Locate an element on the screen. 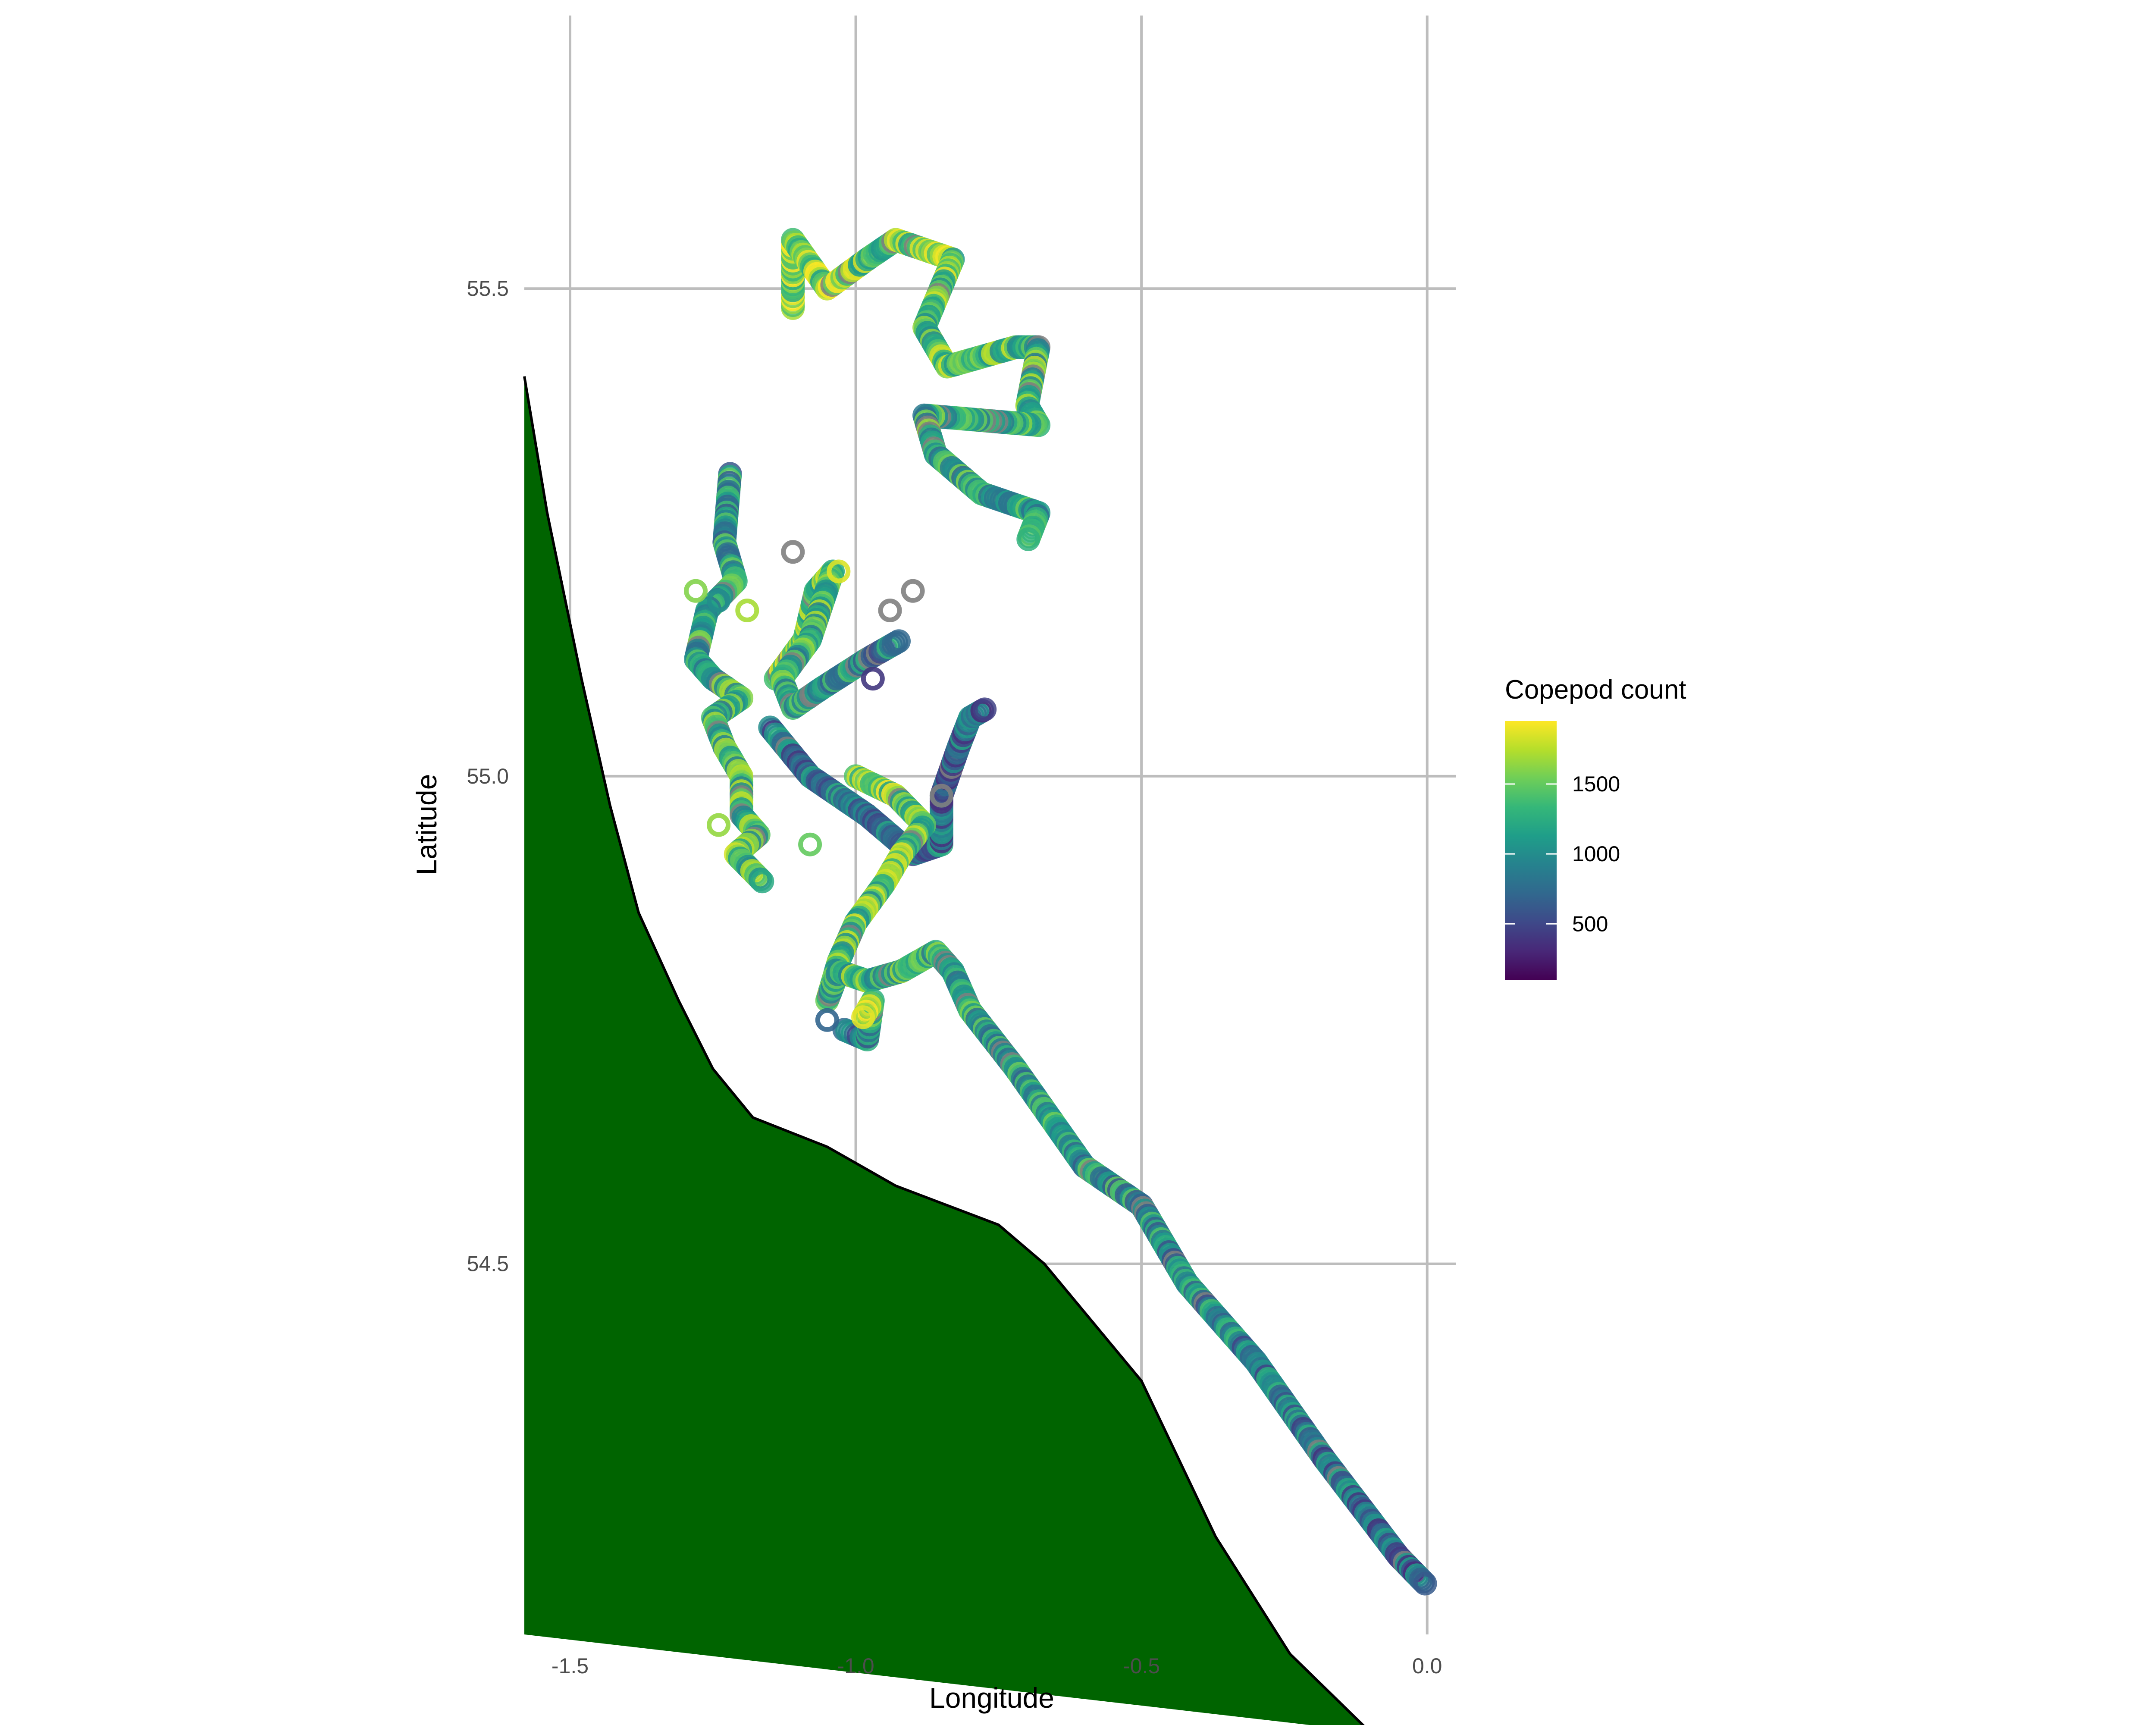 The width and height of the screenshot is (2156, 1725). legend-break-label: 500 is located at coordinates (1590, 924).